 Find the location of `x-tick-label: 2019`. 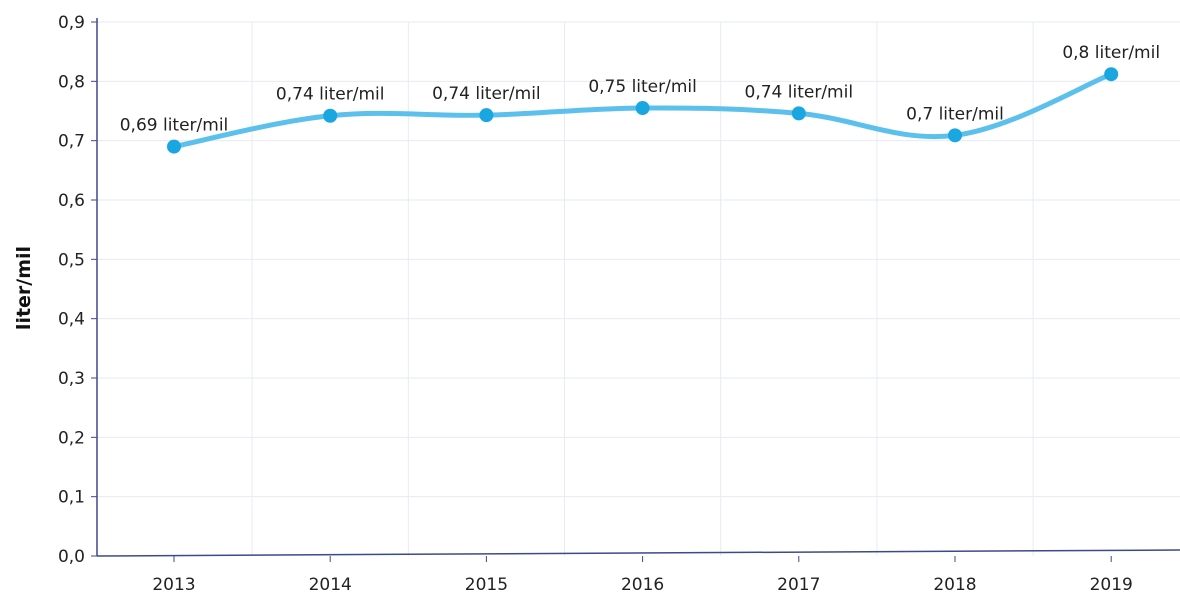

x-tick-label: 2019 is located at coordinates (1111, 584).